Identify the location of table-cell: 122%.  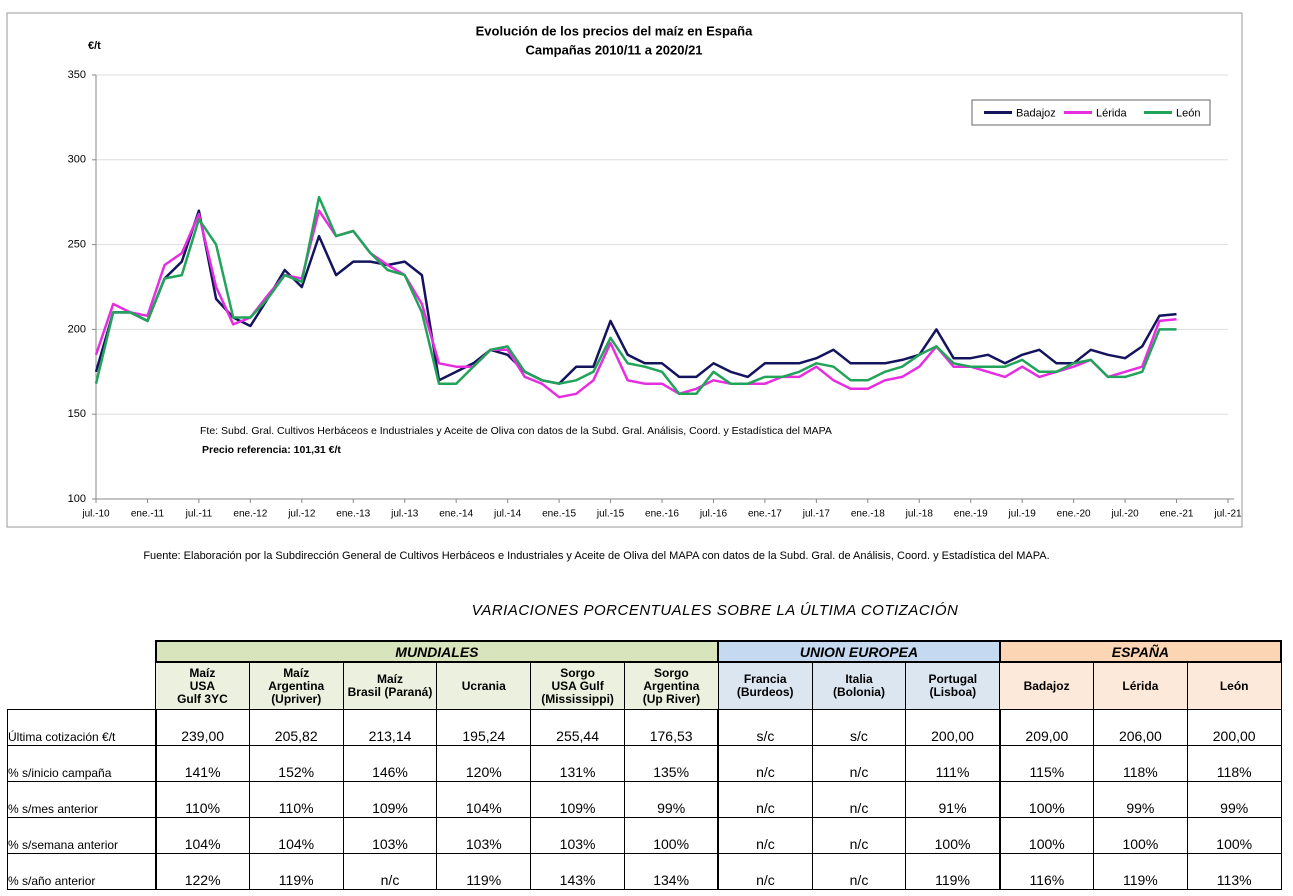
(202, 871).